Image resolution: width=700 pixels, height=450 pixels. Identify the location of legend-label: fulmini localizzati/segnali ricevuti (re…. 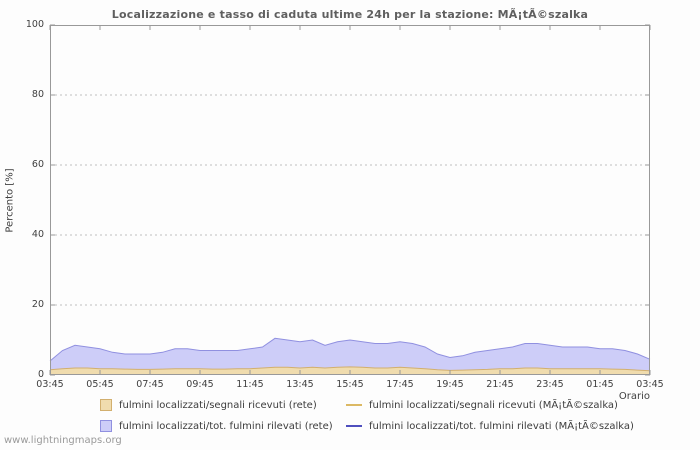
(218, 405).